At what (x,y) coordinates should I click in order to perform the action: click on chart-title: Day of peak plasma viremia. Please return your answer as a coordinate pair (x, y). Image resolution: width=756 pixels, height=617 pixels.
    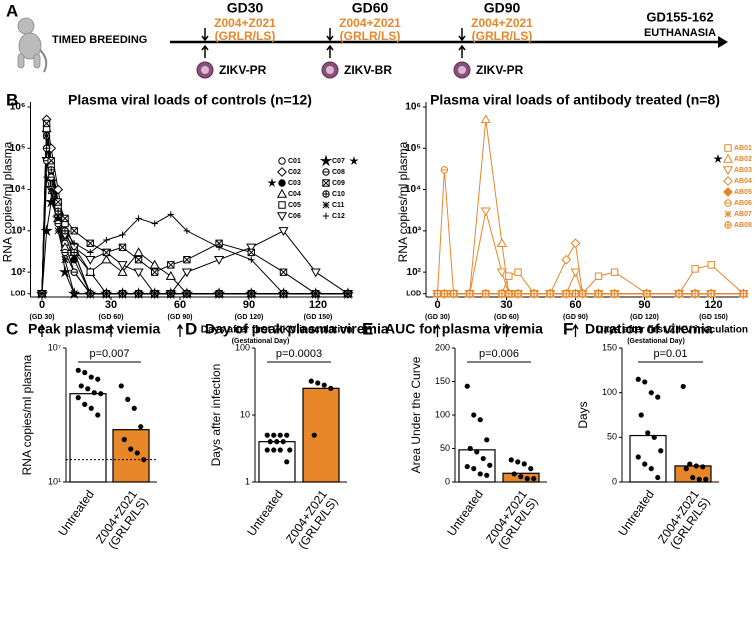
    Looking at the image, I should click on (297, 329).